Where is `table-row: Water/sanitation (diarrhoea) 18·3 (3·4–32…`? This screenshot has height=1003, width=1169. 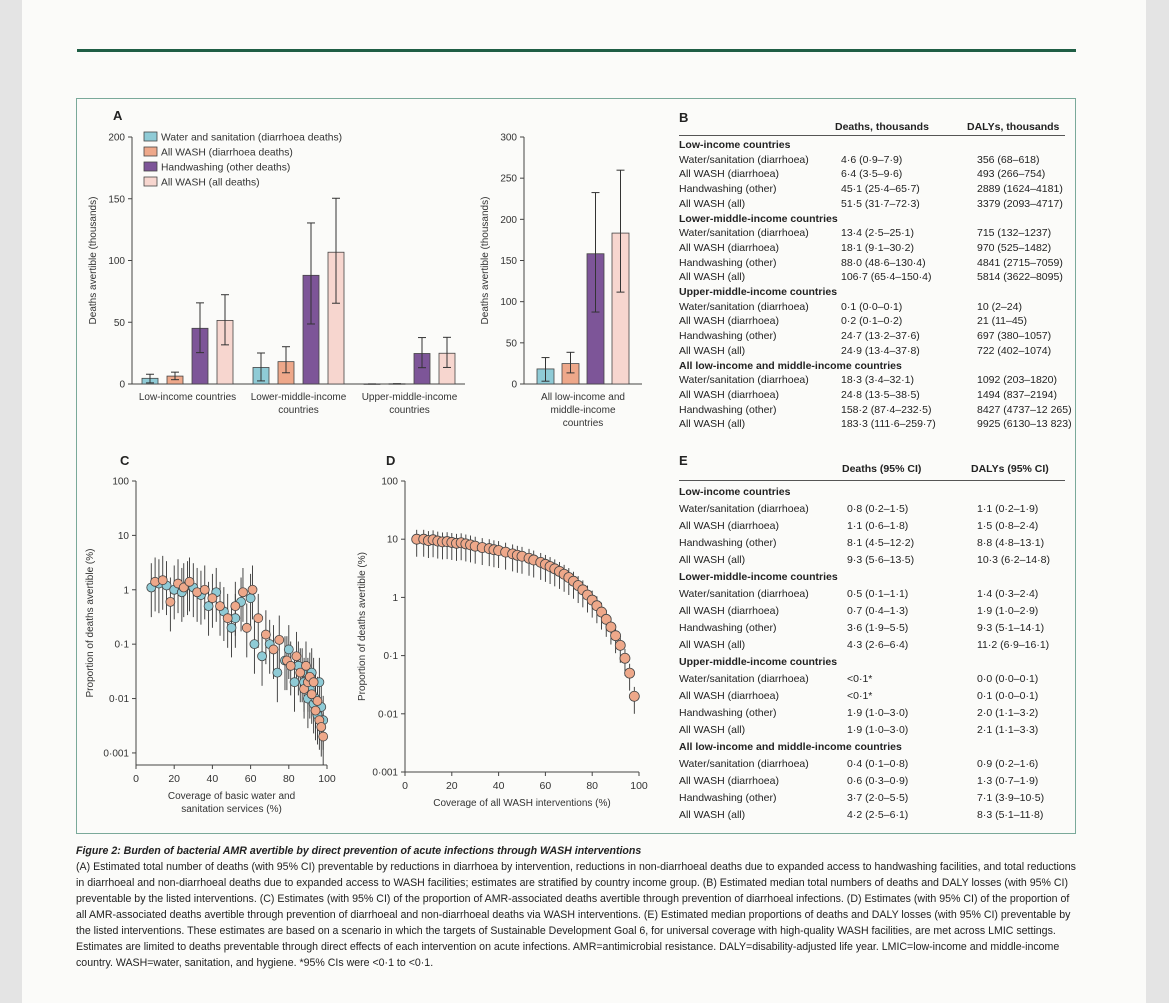 table-row: Water/sanitation (diarrhoea) 18·3 (3·4–32… is located at coordinates (874, 381).